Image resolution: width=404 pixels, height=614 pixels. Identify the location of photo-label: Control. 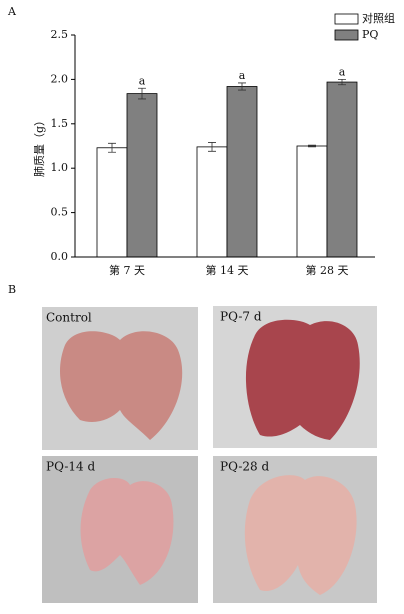
(69, 318).